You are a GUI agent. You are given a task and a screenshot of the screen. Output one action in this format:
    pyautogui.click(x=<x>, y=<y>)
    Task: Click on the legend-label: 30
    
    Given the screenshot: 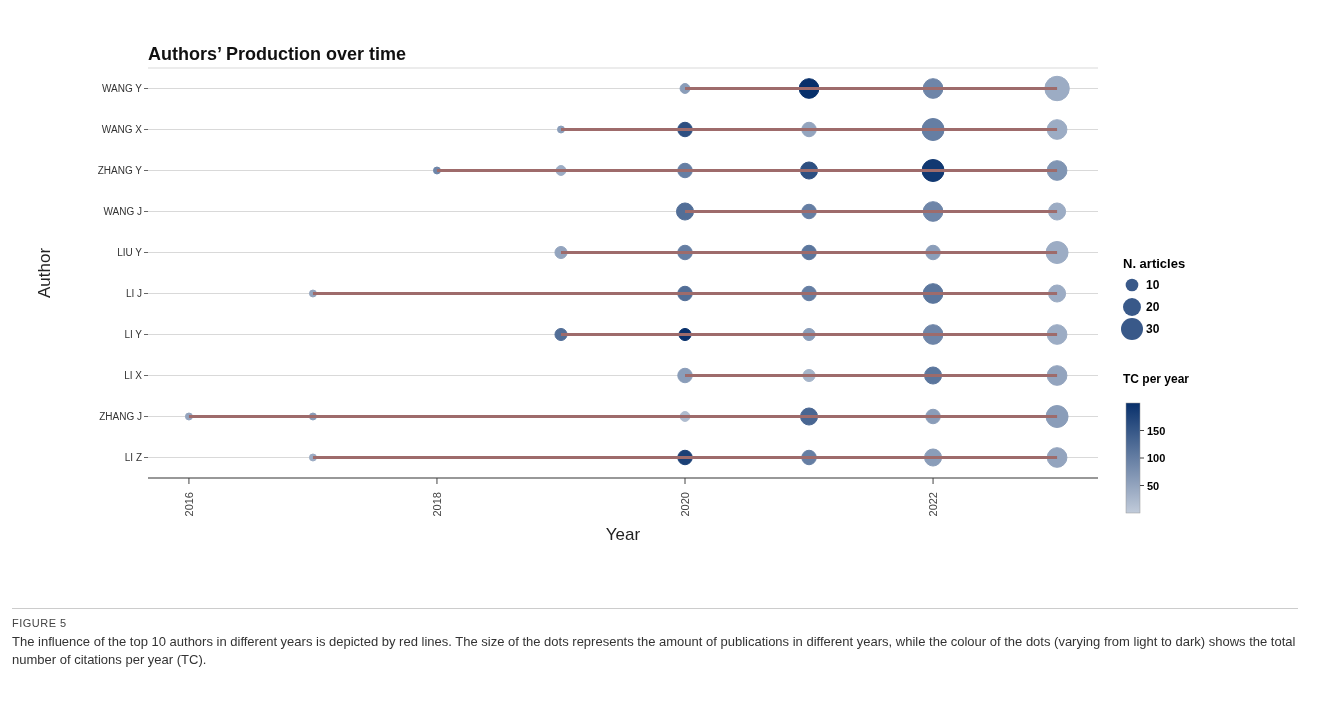 What is the action you would take?
    pyautogui.click(x=1153, y=329)
    